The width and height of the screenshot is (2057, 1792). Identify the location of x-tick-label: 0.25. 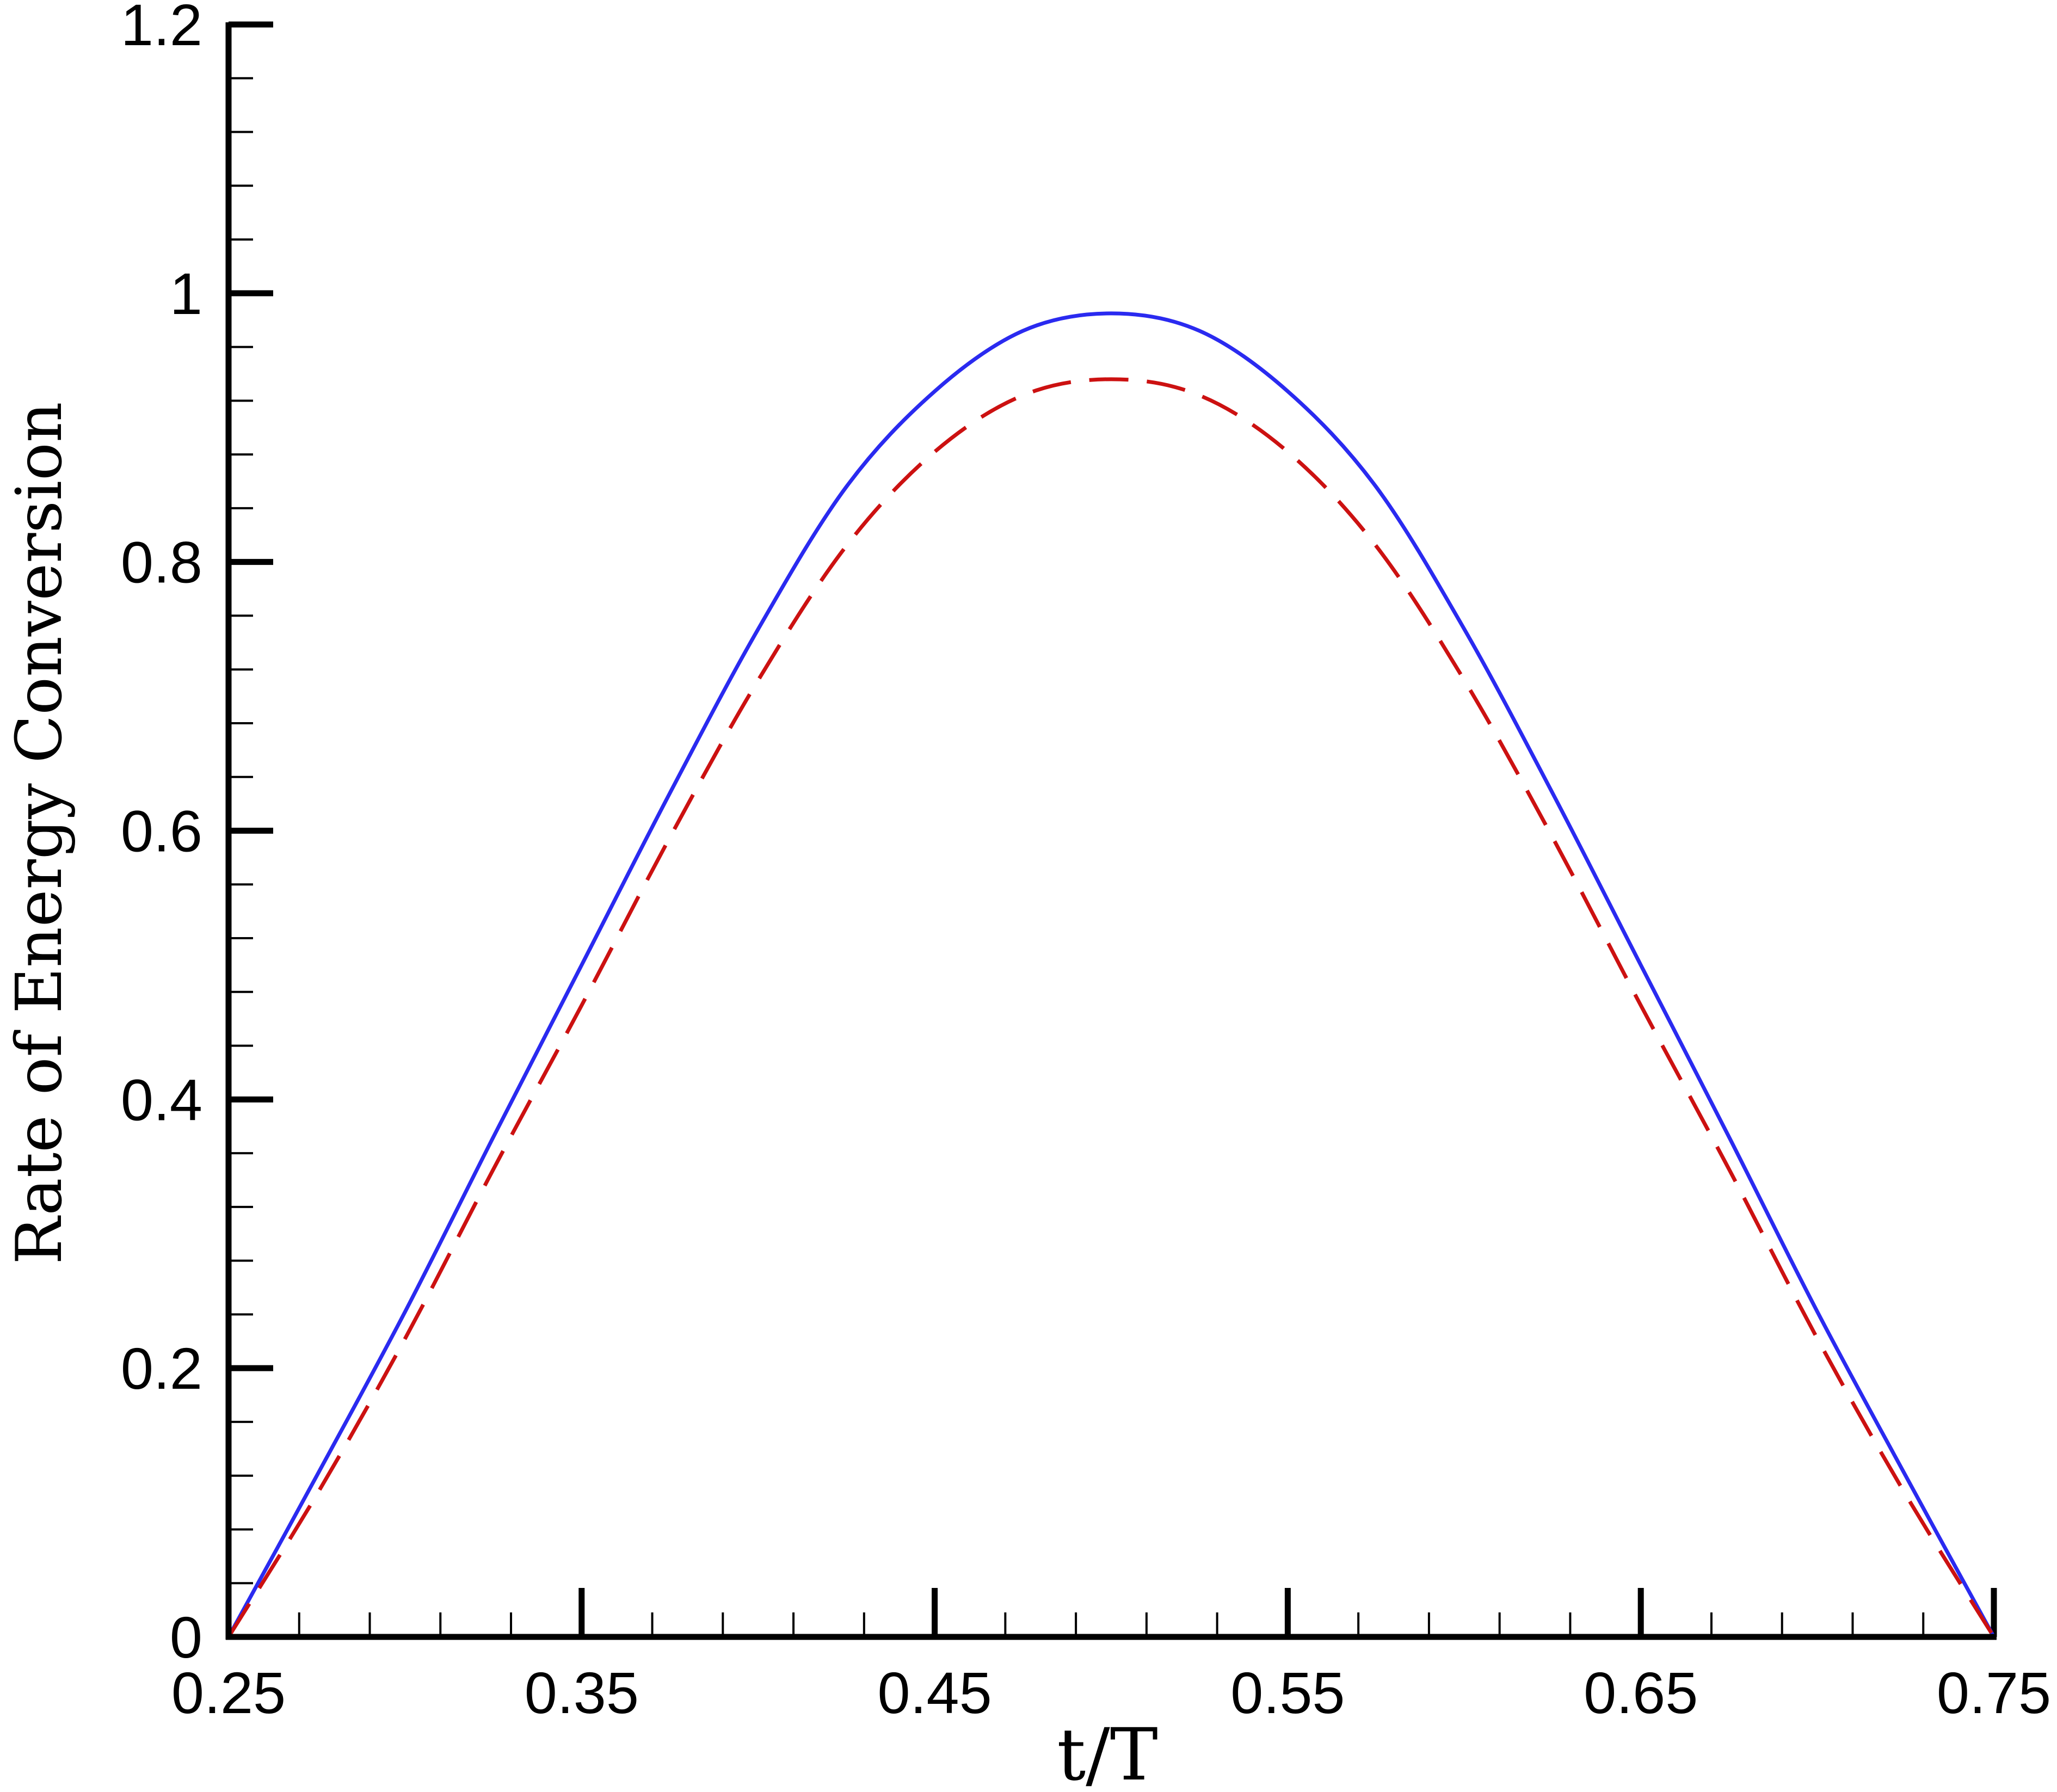
(228, 1693).